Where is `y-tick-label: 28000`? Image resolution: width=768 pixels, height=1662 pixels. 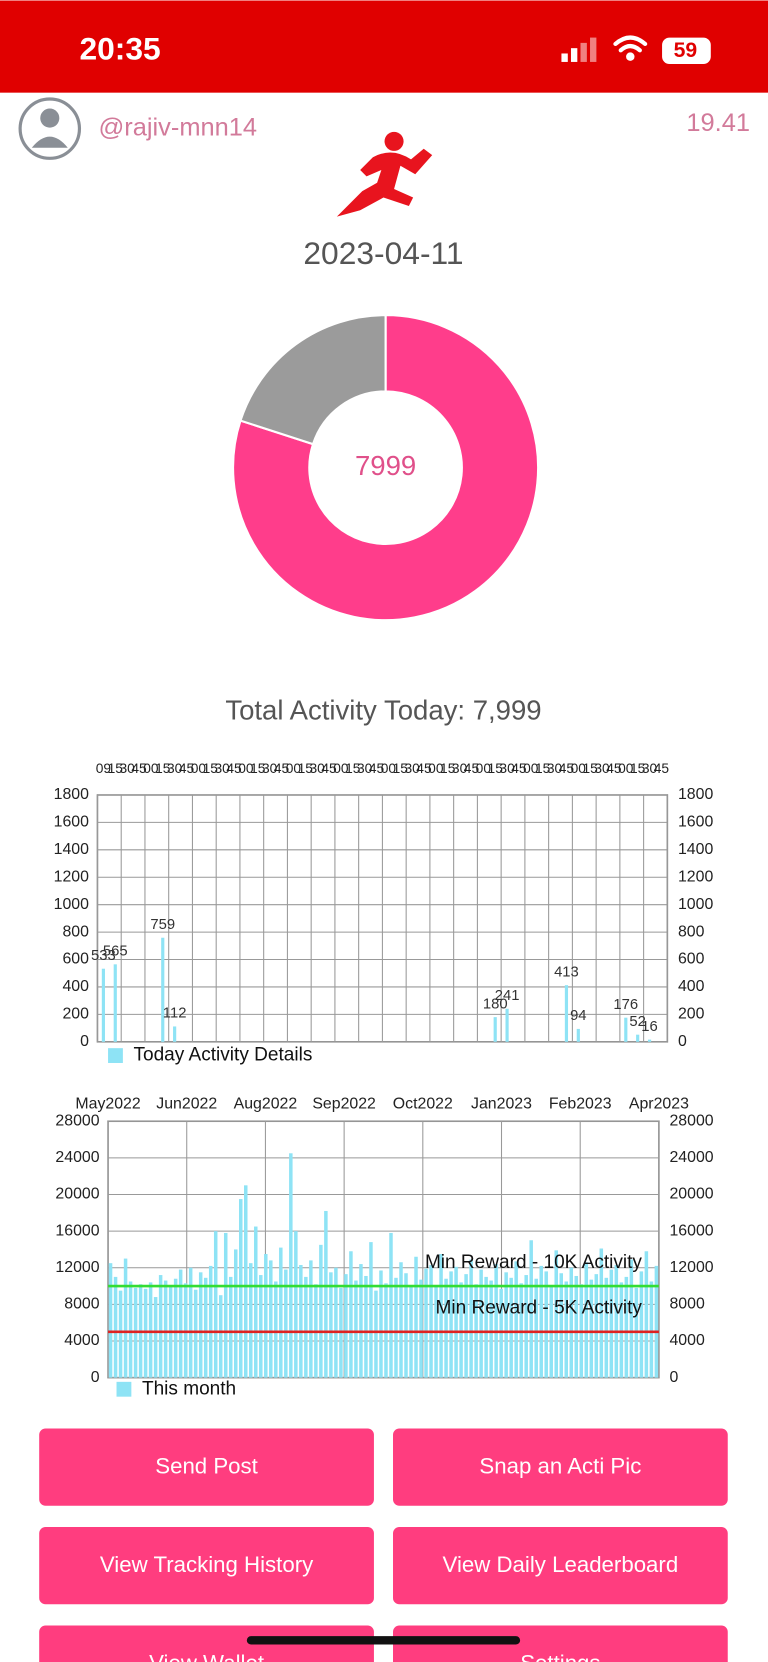 y-tick-label: 28000 is located at coordinates (77, 1120).